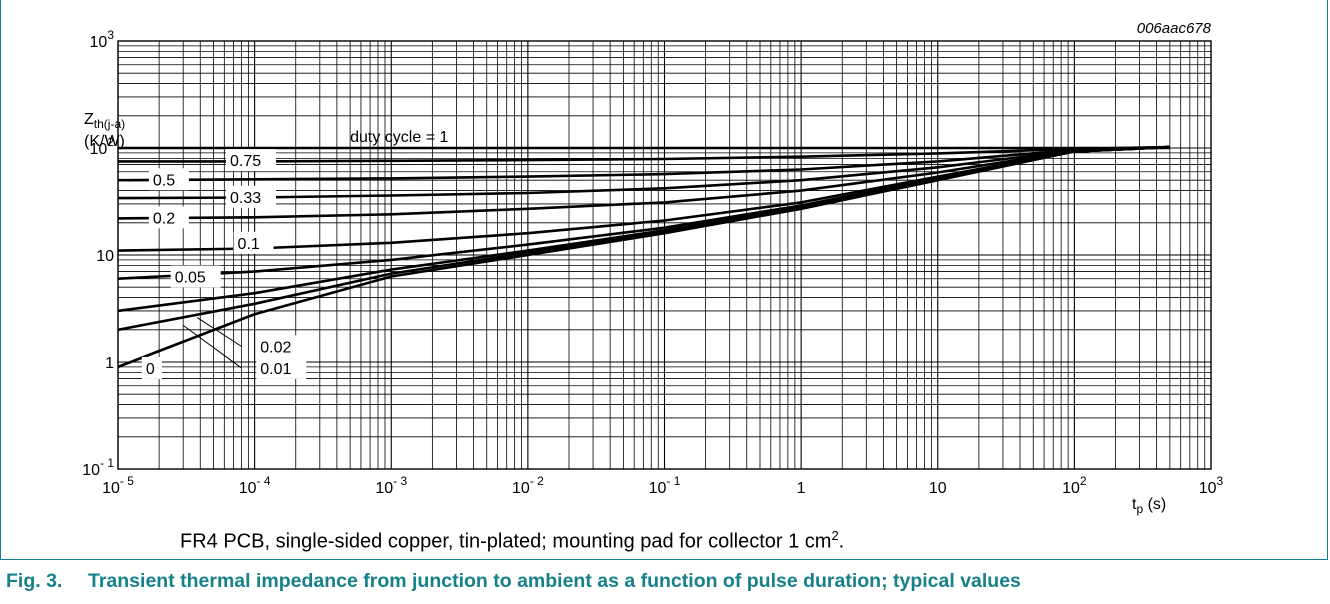  What do you see at coordinates (164, 218) in the screenshot?
I see `curve-label: 0.2` at bounding box center [164, 218].